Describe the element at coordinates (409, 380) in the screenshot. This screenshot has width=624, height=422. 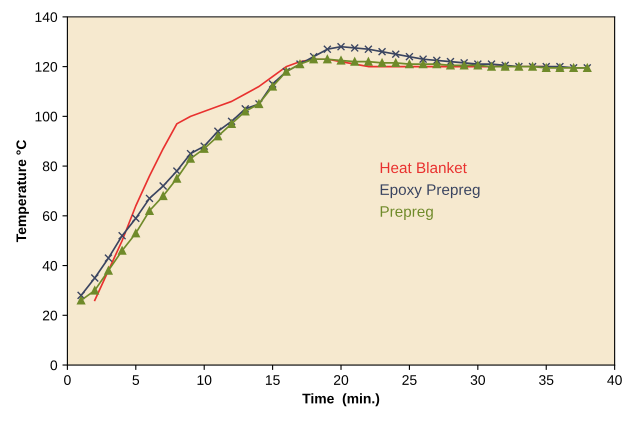
I see `x-tick-label: 25` at that location.